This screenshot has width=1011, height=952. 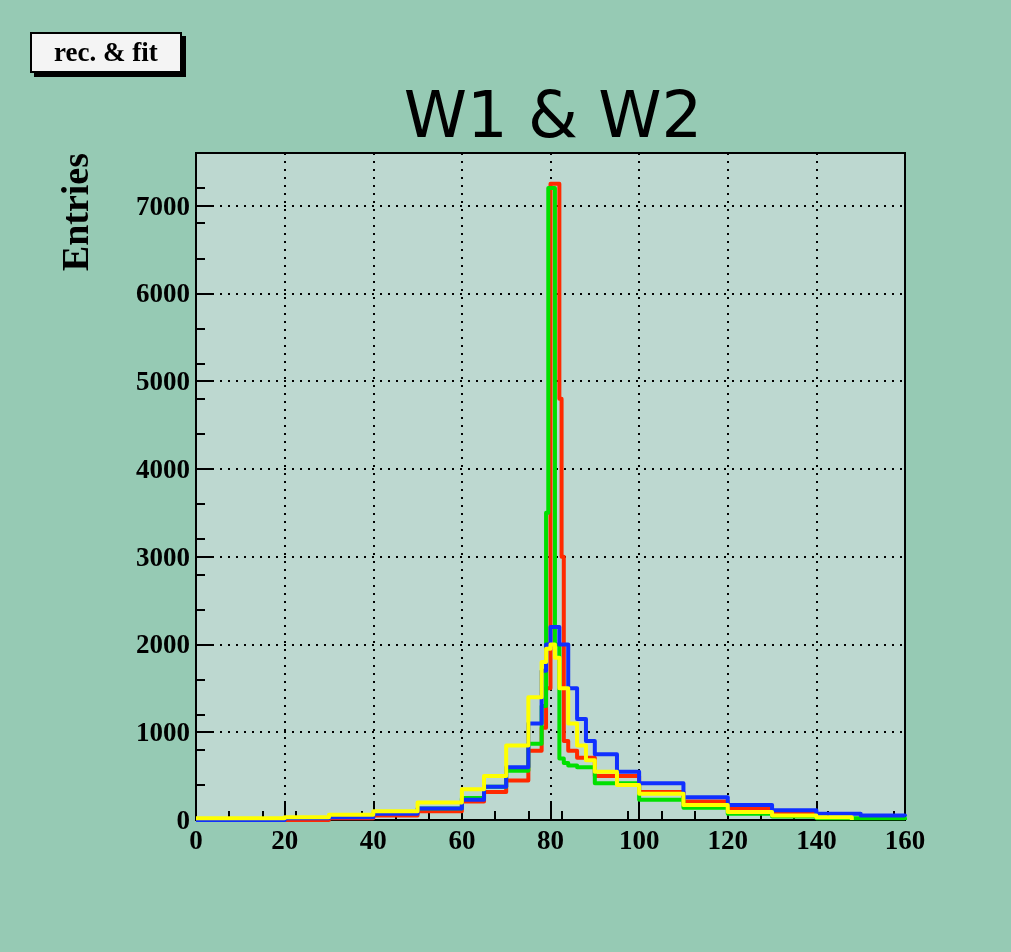 I want to click on y-tick-label: 5000, so click(x=163, y=381).